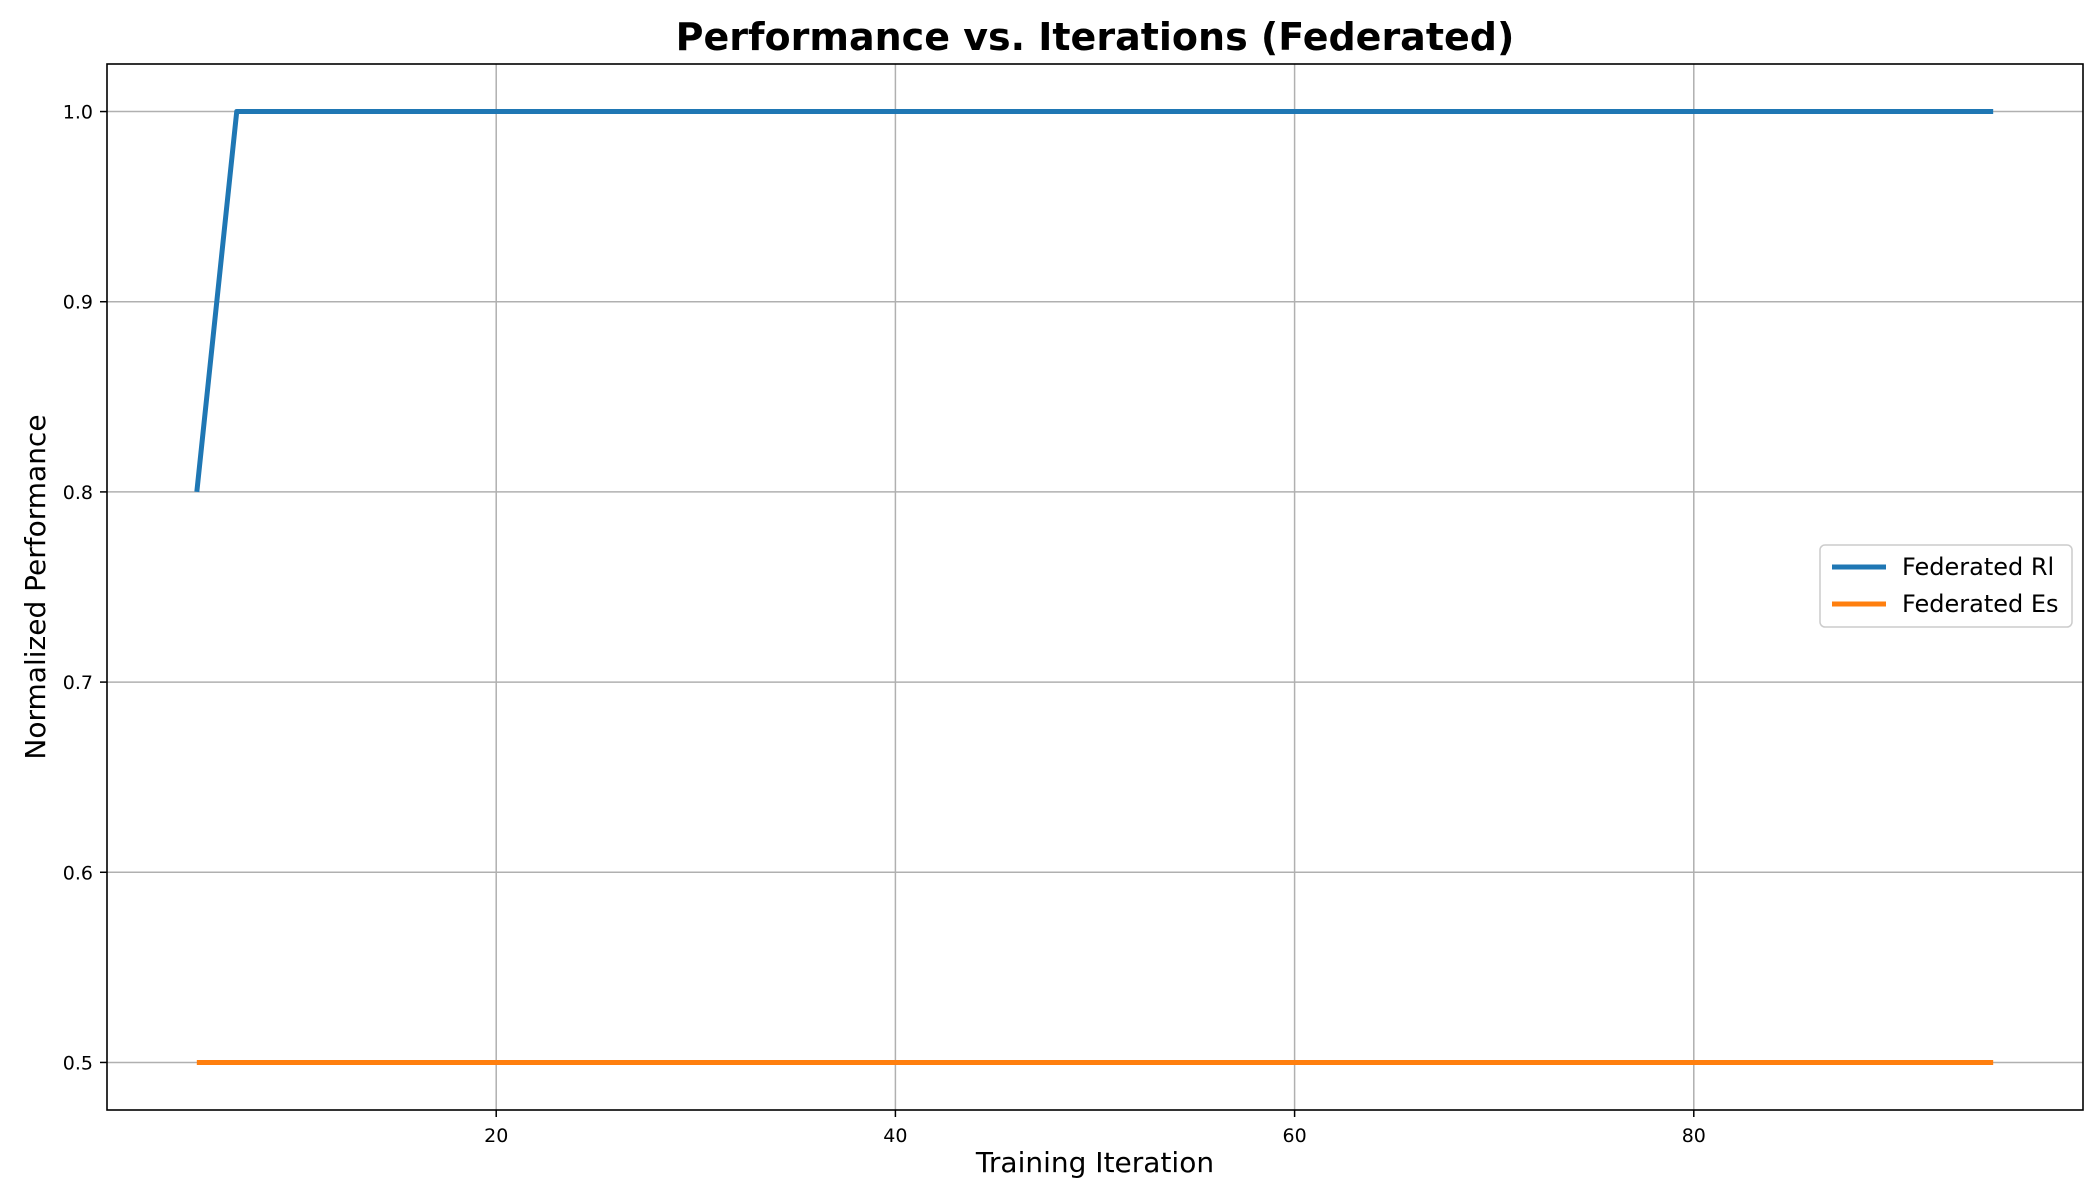 This screenshot has width=2100, height=1200. Describe the element at coordinates (78, 683) in the screenshot. I see `y-tick-label: 0.7` at that location.